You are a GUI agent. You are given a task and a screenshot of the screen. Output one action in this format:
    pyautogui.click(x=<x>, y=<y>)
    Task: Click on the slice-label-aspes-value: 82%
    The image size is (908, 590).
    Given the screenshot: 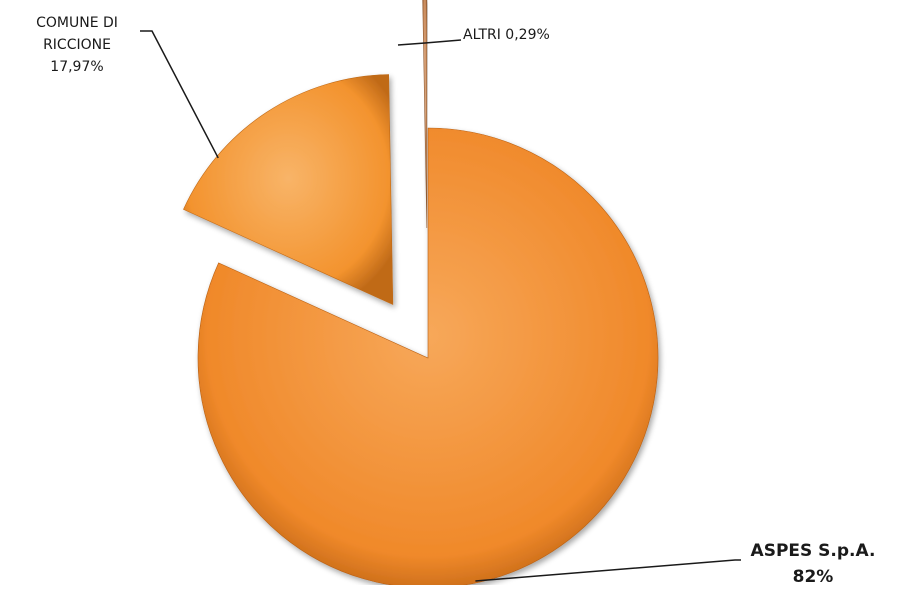 What is the action you would take?
    pyautogui.click(x=813, y=577)
    